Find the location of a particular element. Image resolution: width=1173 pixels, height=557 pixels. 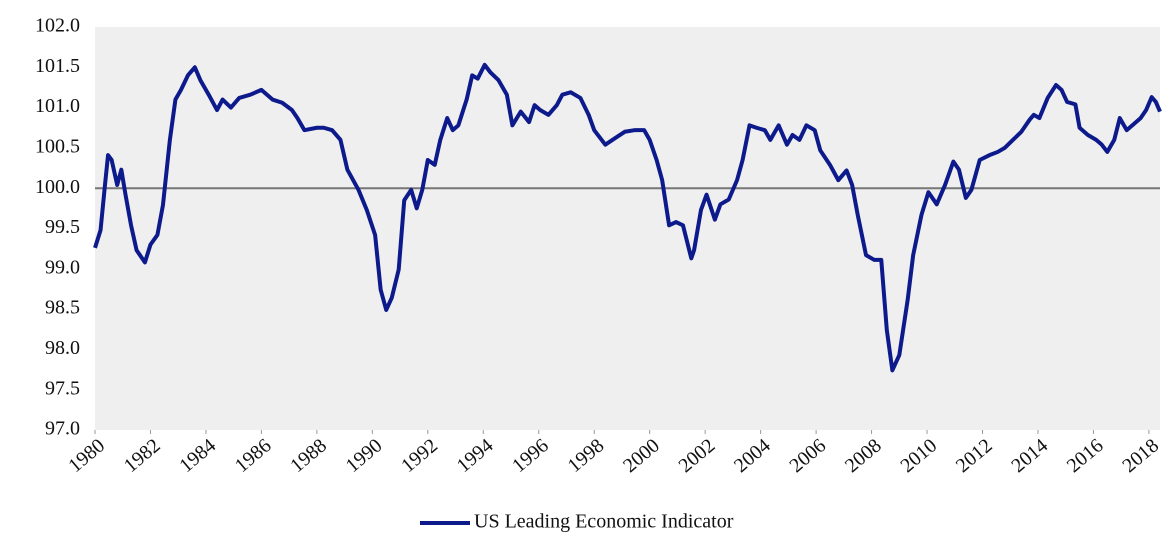

x-tick-label: 2004 is located at coordinates (752, 455).